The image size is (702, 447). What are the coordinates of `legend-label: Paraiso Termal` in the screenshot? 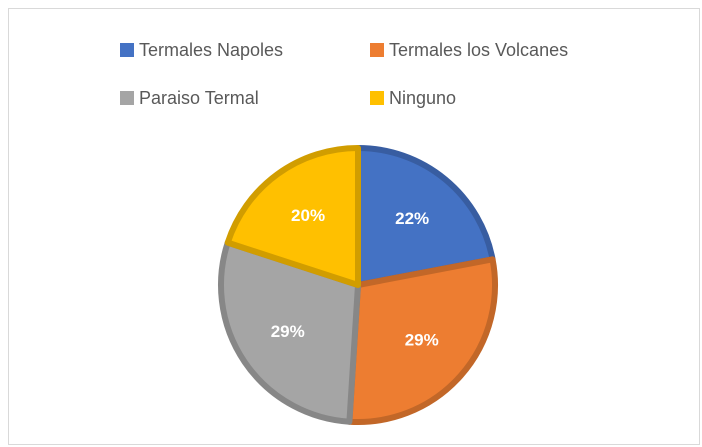 It's located at (199, 98).